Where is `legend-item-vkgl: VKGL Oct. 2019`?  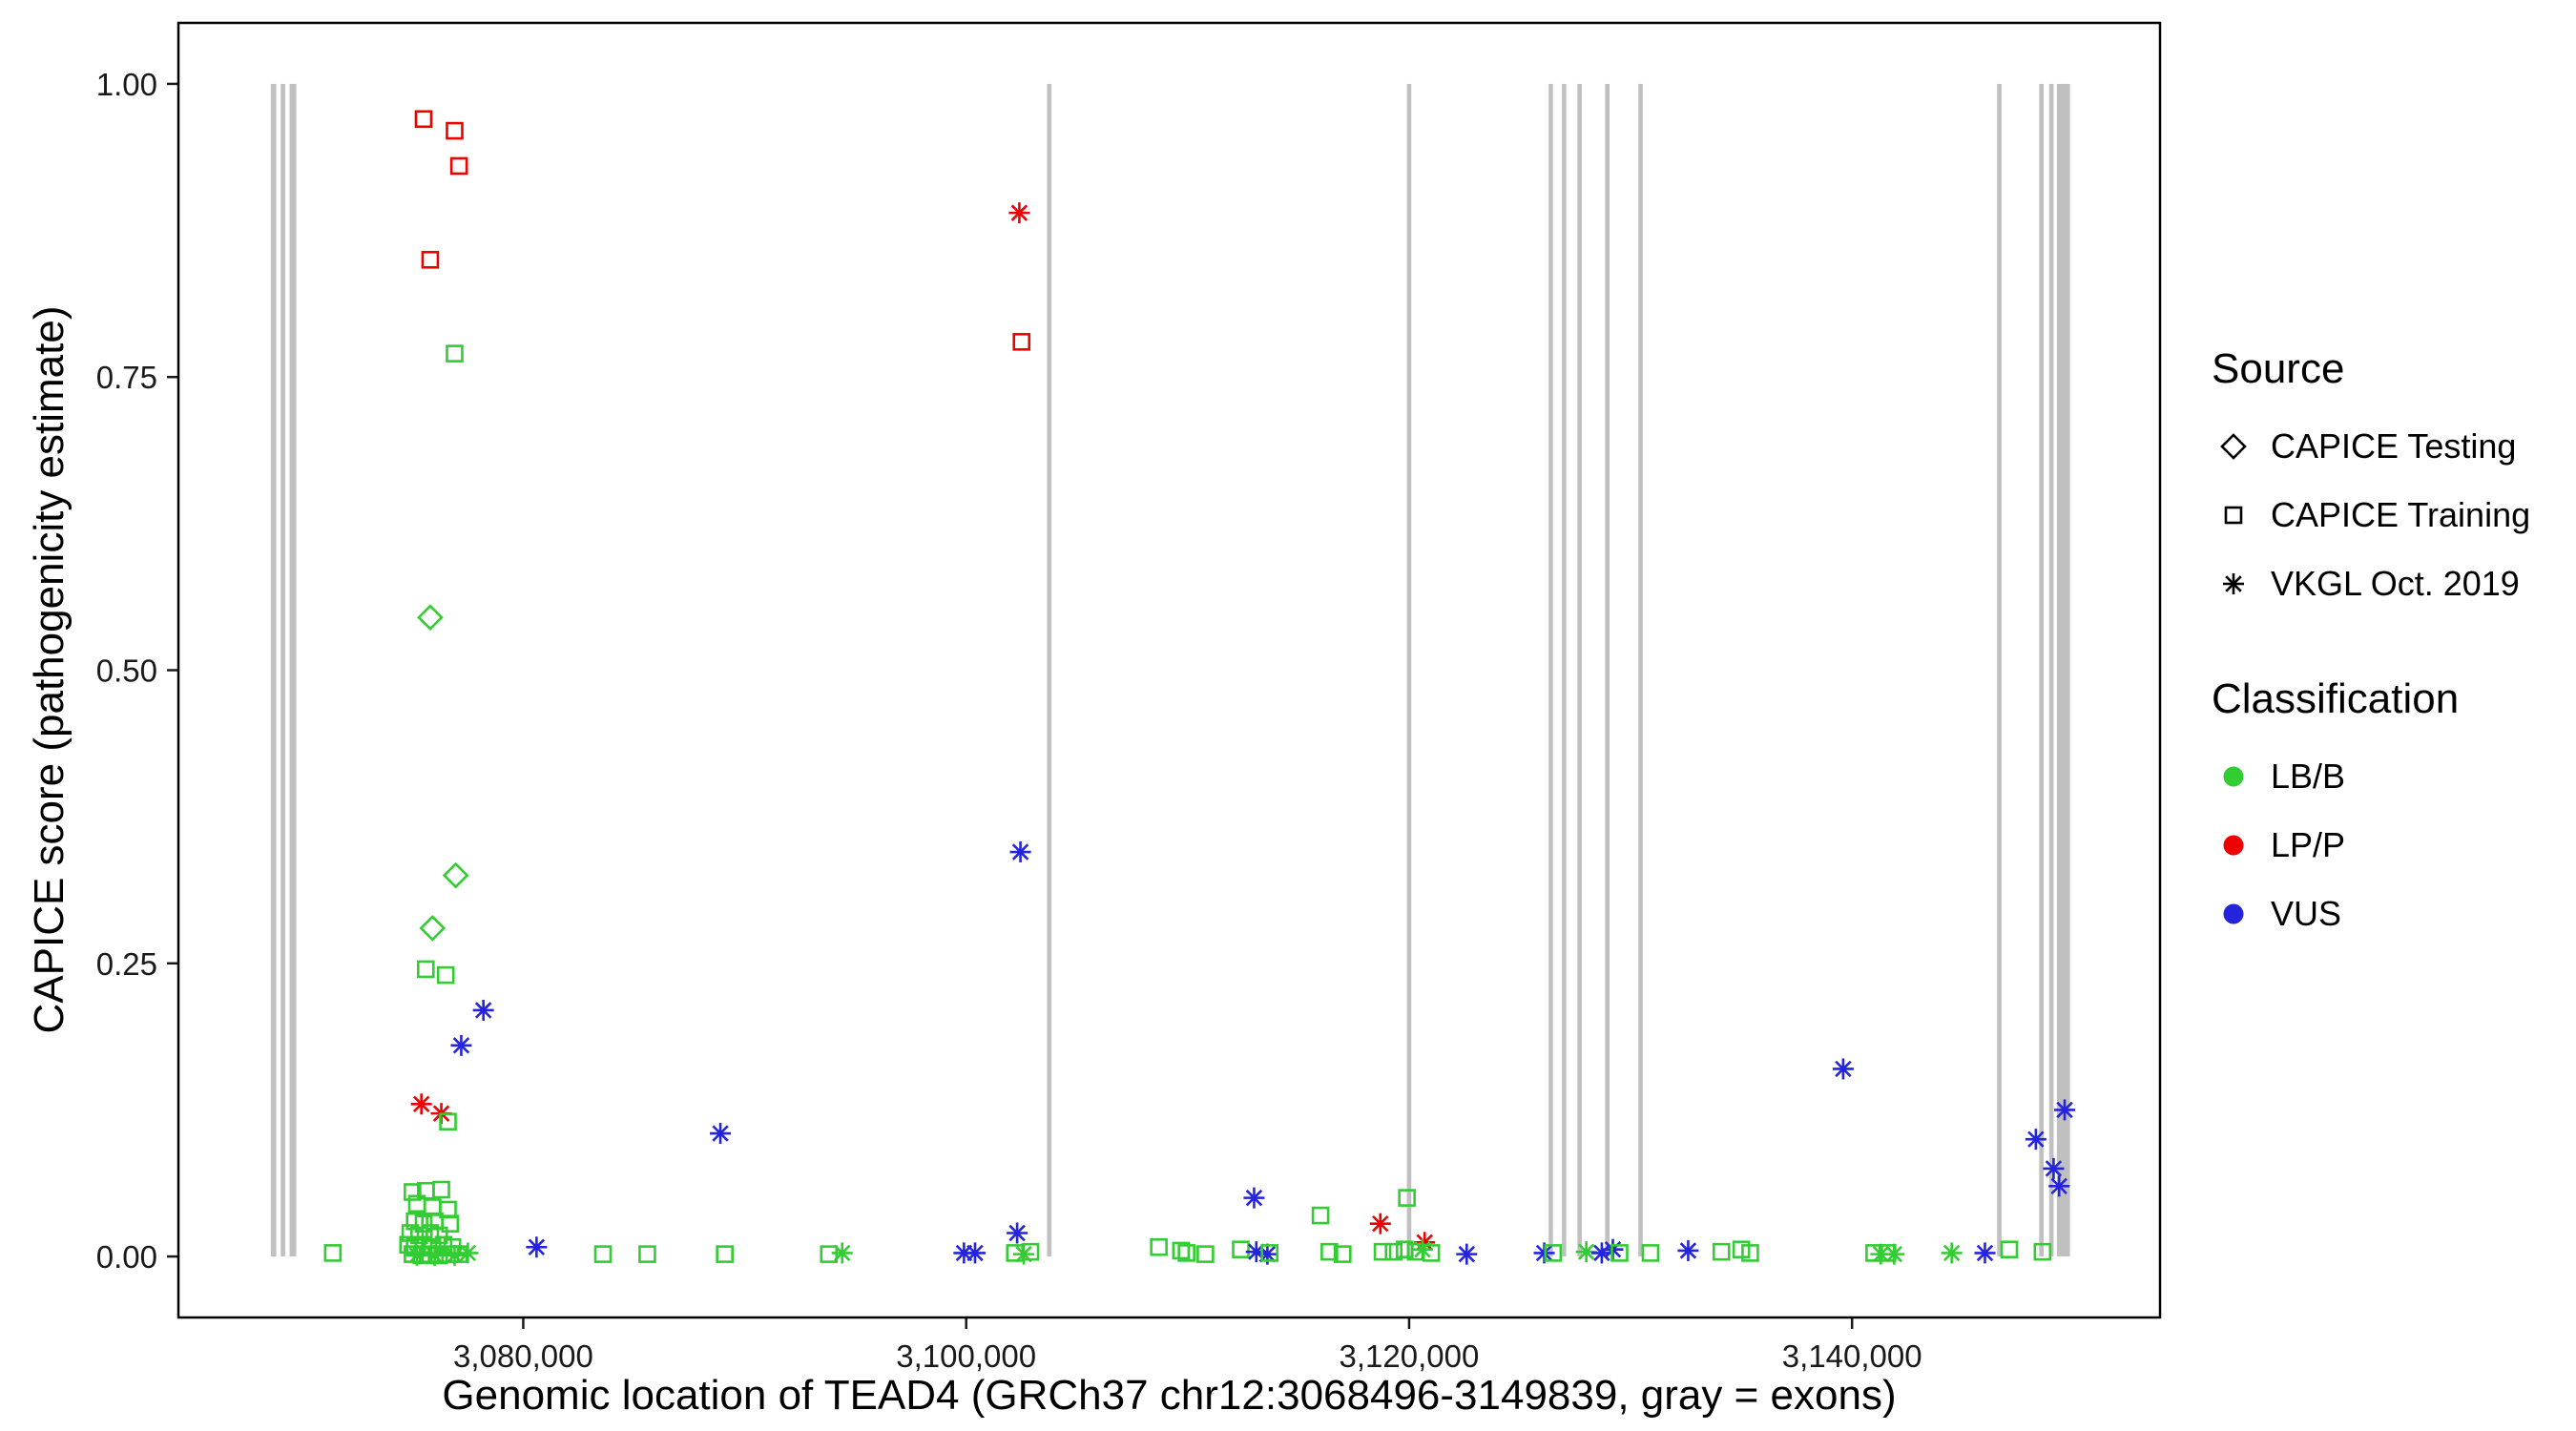 legend-item-vkgl: VKGL Oct. 2019 is located at coordinates (2371, 584).